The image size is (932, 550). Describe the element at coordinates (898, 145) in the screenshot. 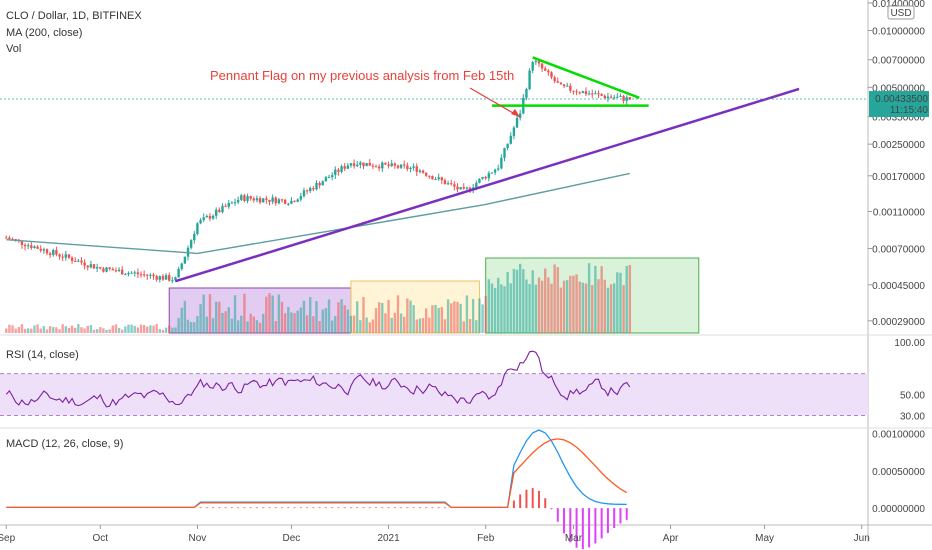

I see `price-tick-label: 0.00250000` at that location.